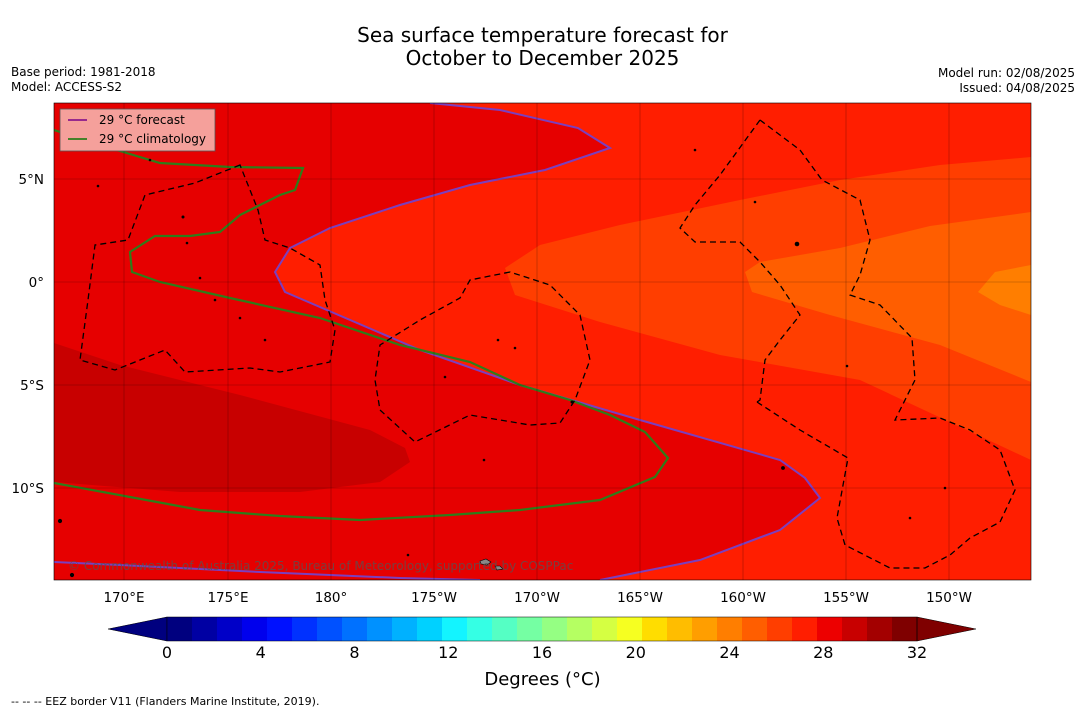  I want to click on meta-left: Base period: 1981-2018 Model: ACCESS-S2, so click(83, 80).